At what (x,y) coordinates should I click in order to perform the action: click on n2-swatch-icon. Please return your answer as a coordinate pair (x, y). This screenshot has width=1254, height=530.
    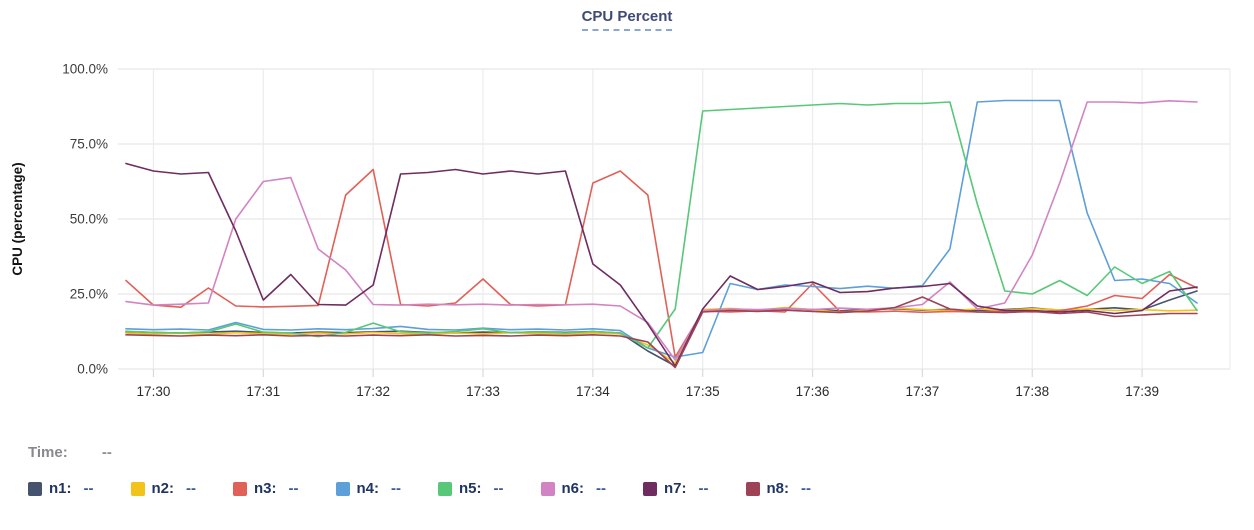
    Looking at the image, I should click on (137, 488).